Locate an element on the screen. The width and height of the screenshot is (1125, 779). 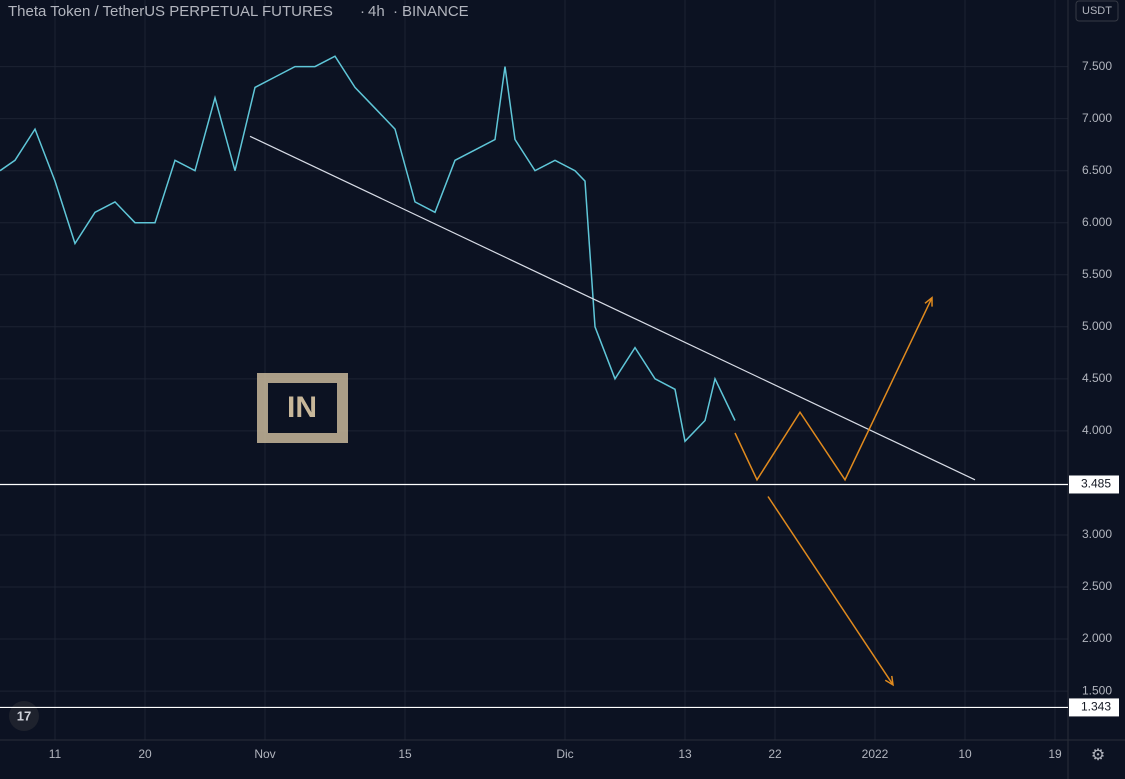
y-tick-label: 7.500 is located at coordinates (1097, 66).